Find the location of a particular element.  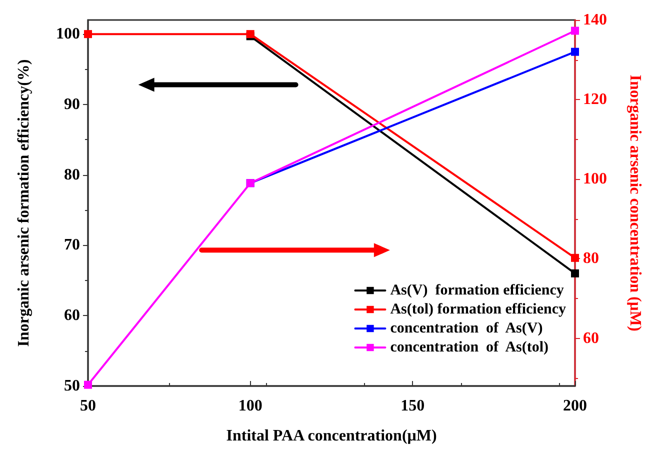

y2-tick-label: 60 is located at coordinates (591, 338).